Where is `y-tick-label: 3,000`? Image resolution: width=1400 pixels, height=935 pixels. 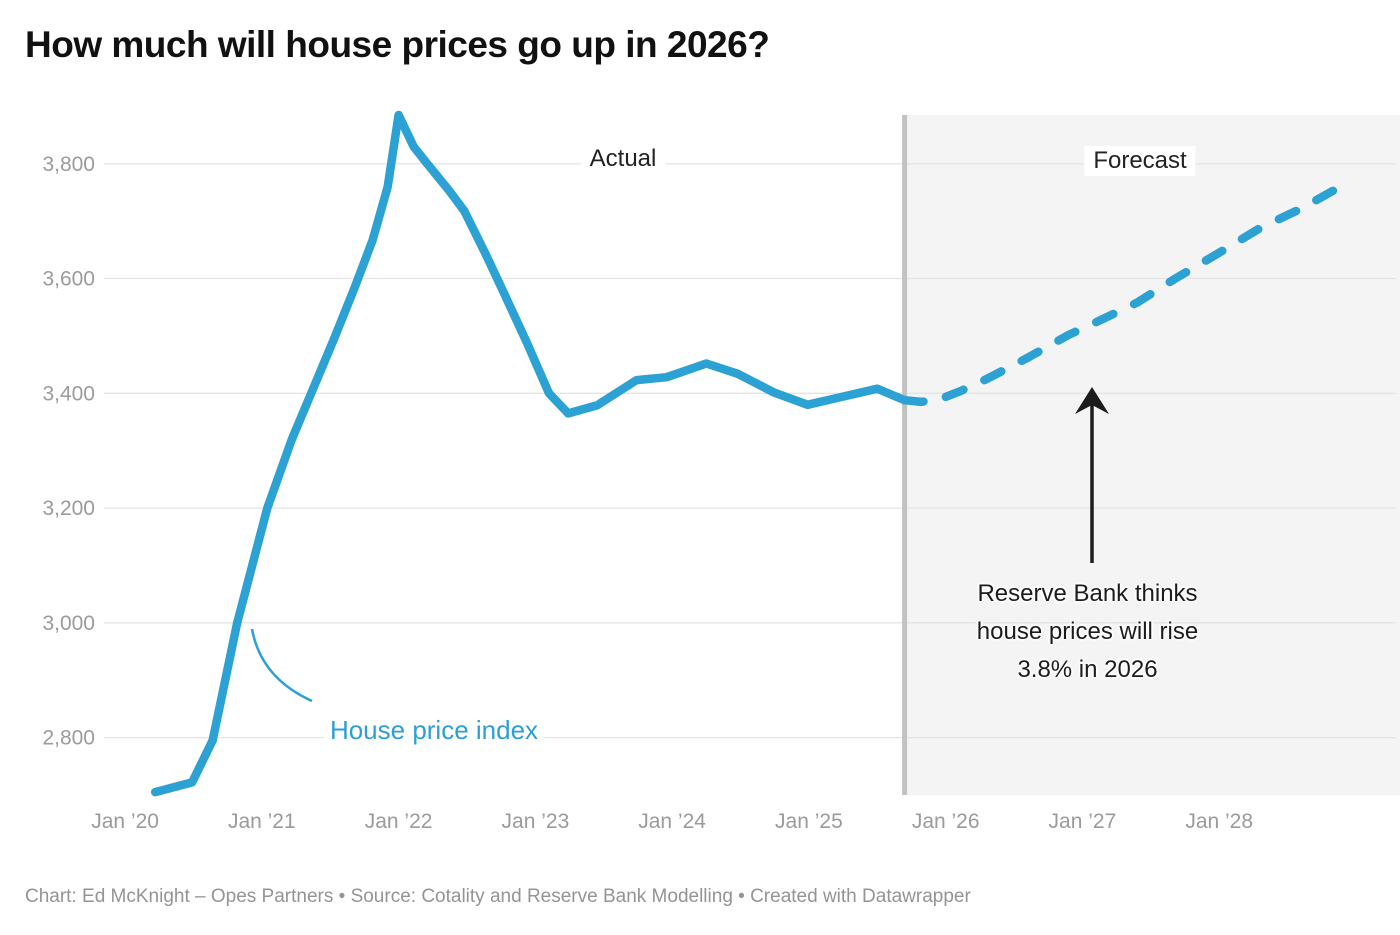
y-tick-label: 3,000 is located at coordinates (68, 623).